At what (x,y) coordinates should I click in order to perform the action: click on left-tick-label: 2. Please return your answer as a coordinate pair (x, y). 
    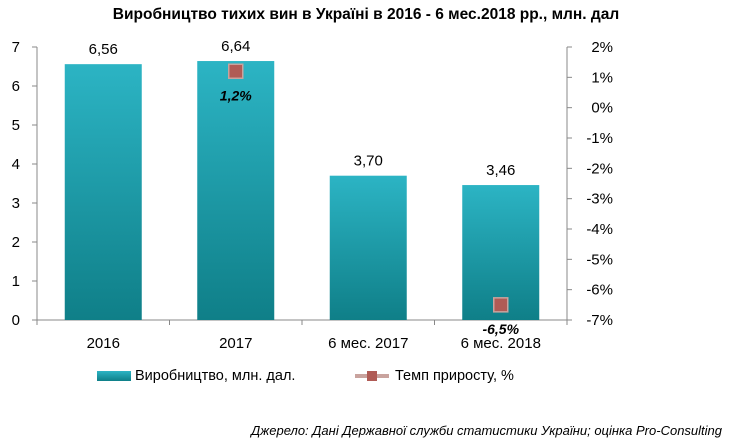
    Looking at the image, I should click on (16, 242).